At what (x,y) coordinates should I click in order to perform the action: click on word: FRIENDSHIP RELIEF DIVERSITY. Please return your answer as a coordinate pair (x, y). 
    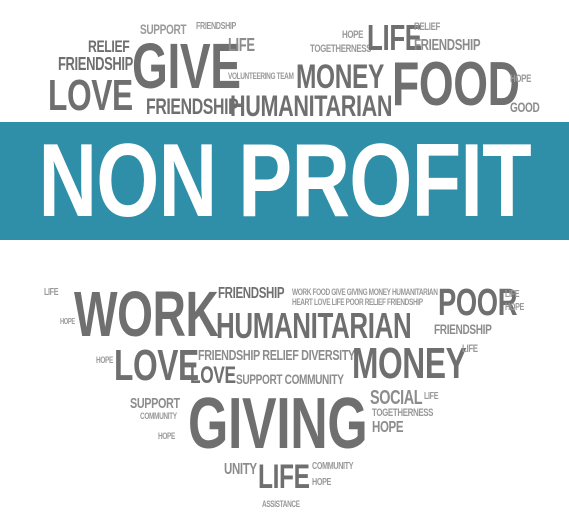
    Looking at the image, I should click on (276, 355).